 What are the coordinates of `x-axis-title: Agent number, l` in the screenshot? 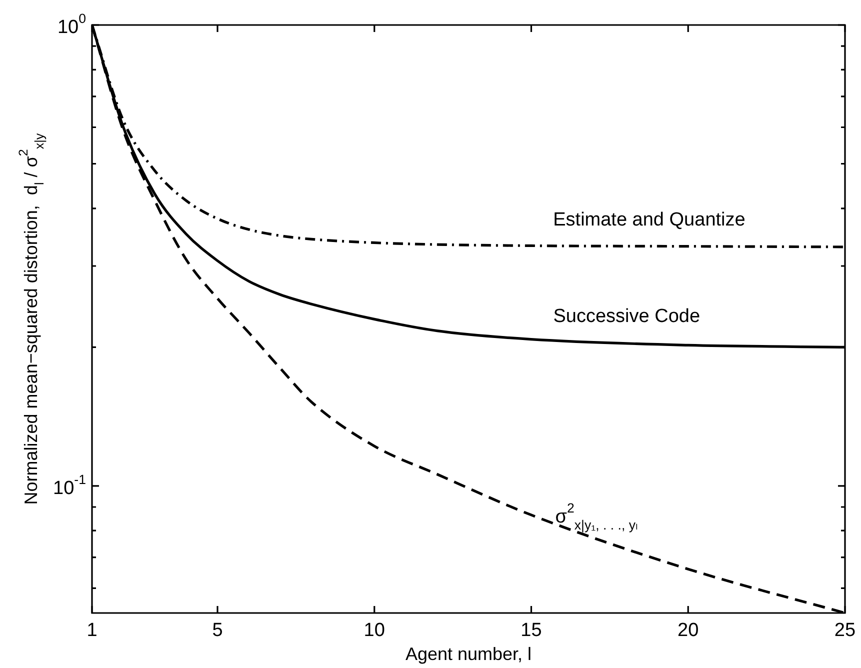 It's located at (468, 654).